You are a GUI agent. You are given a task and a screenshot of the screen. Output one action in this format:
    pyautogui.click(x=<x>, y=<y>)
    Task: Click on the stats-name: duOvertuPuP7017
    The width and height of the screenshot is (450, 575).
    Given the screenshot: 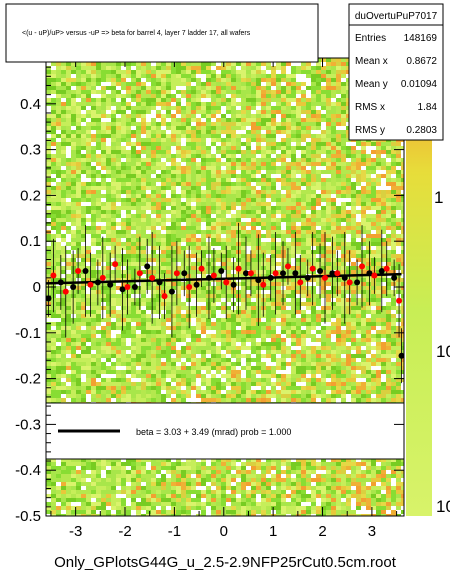 What is the action you would take?
    pyautogui.click(x=396, y=16)
    